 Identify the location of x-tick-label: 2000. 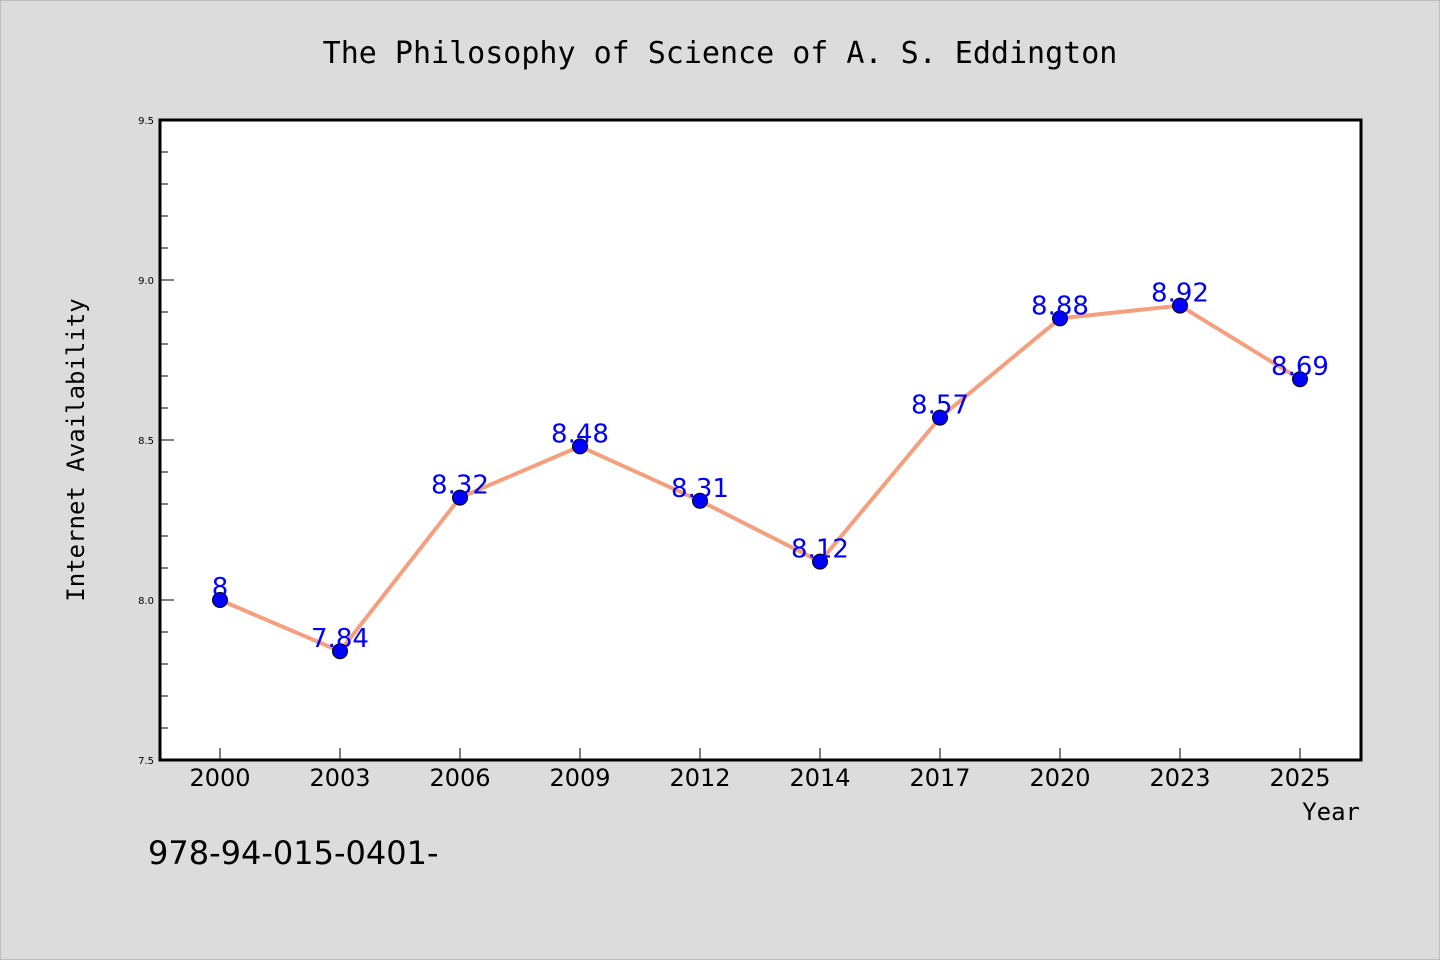
(219, 778).